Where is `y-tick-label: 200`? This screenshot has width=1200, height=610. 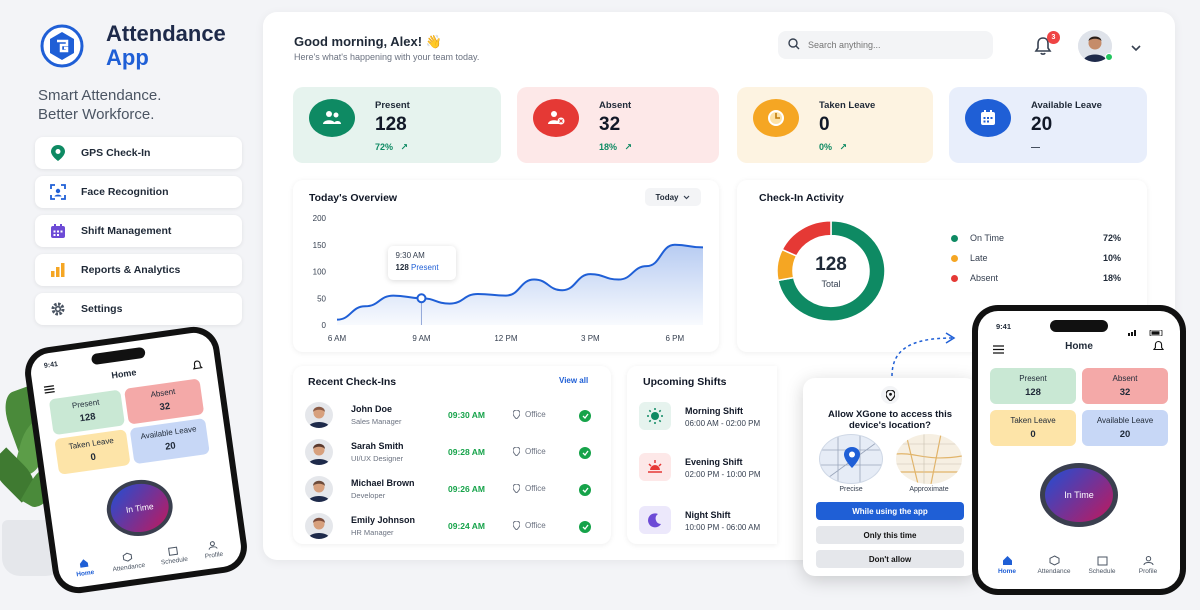
y-tick-label: 200 is located at coordinates (320, 218).